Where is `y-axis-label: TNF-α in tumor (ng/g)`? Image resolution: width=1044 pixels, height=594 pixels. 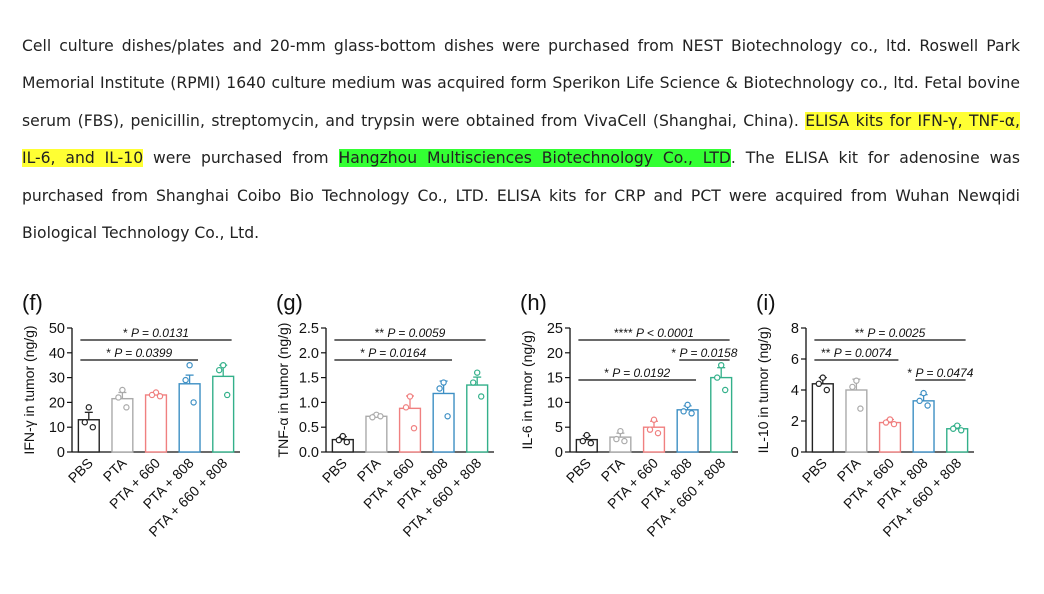 y-axis-label: TNF-α in tumor (ng/g) is located at coordinates (283, 390).